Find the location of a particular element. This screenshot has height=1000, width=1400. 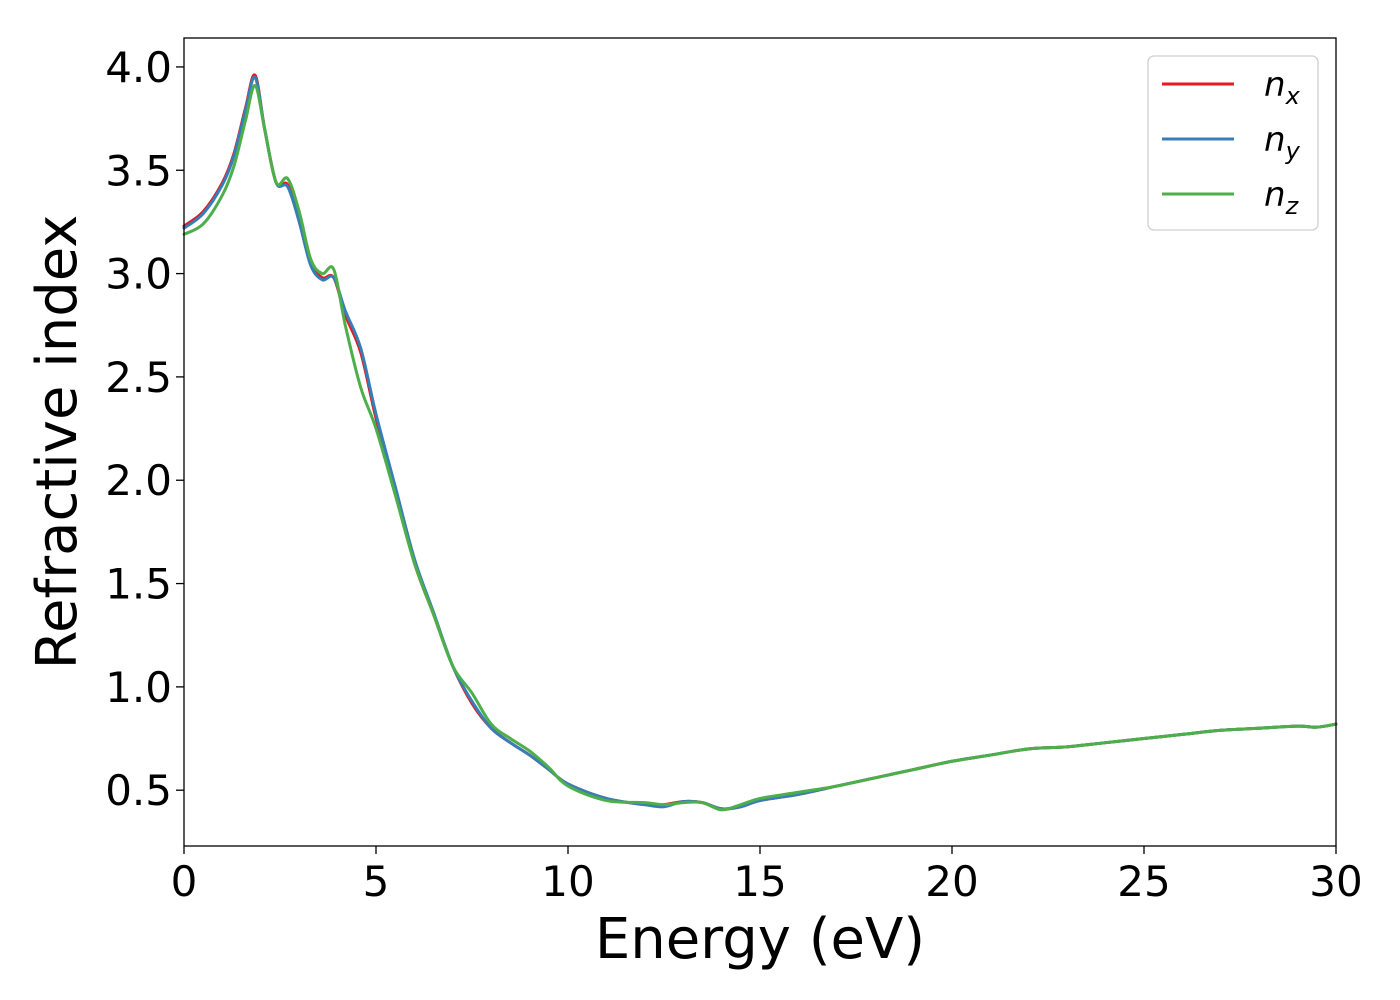

x-axis-title: Energy (eV) is located at coordinates (760, 939).